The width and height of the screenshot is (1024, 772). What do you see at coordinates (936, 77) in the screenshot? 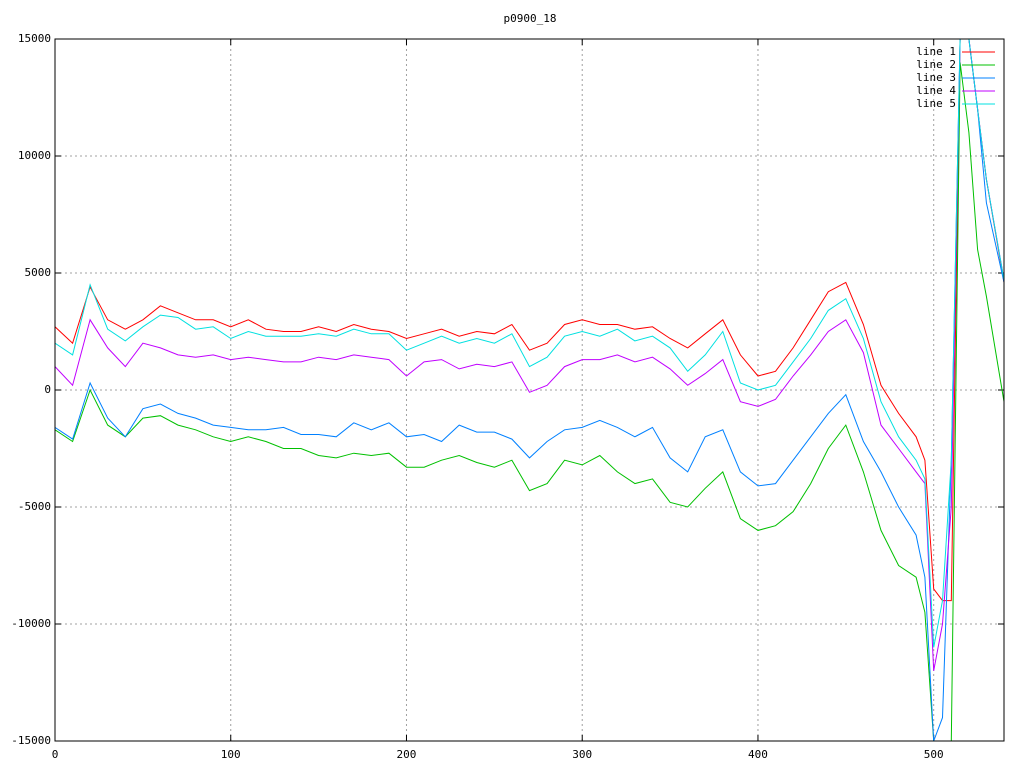
I see `legend-label: line 3` at bounding box center [936, 77].